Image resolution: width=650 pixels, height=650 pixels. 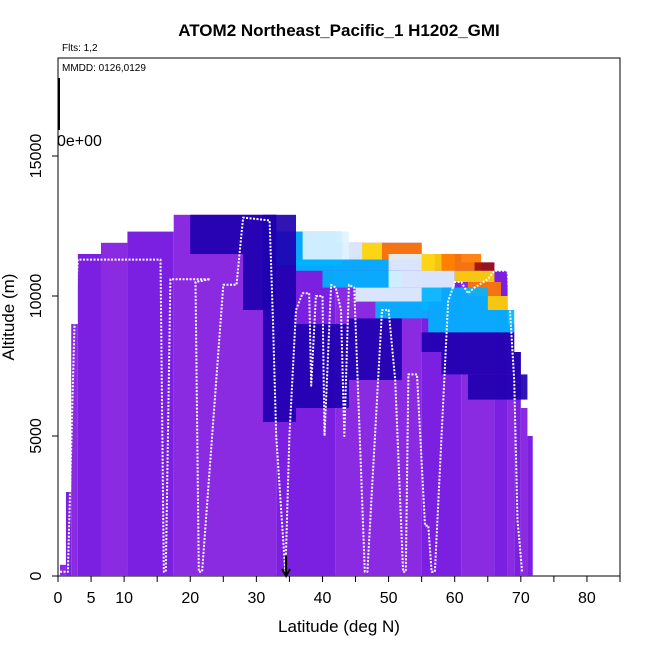 What do you see at coordinates (36, 296) in the screenshot?
I see `y-tick-label: 10000` at bounding box center [36, 296].